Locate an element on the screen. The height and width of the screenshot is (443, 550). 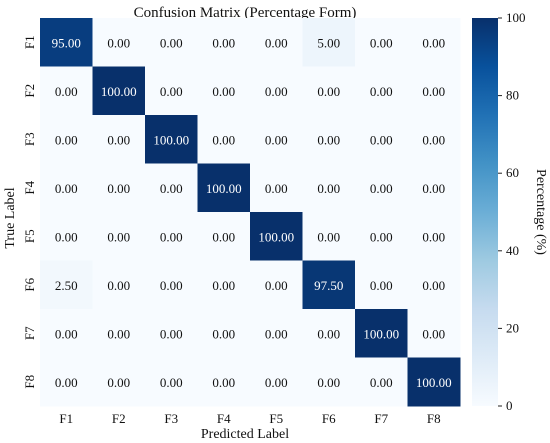
colorbar: 0 20 40 60 80 100 Percentage (%) is located at coordinates (510, 211).